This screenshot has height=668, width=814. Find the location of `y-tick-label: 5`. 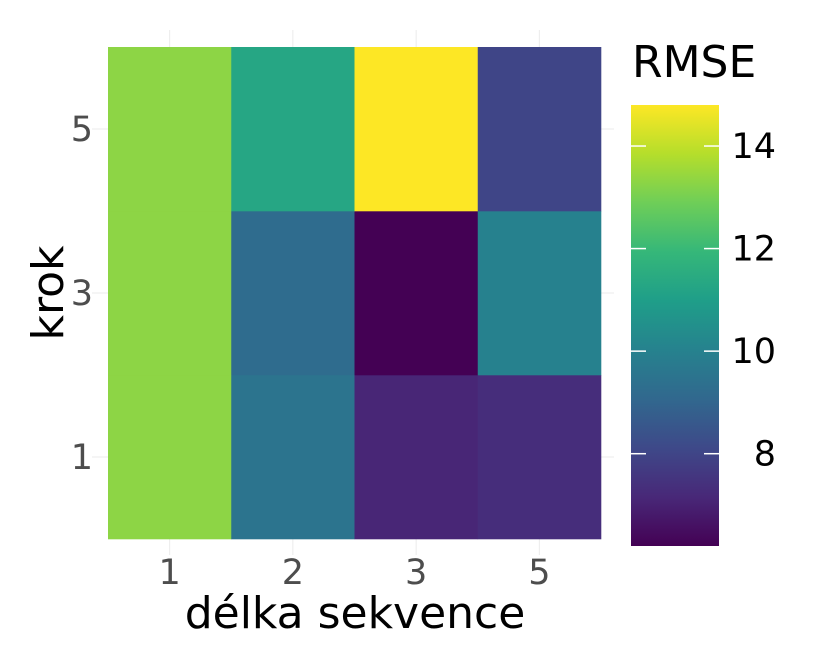

y-tick-label: 5 is located at coordinates (82, 130).